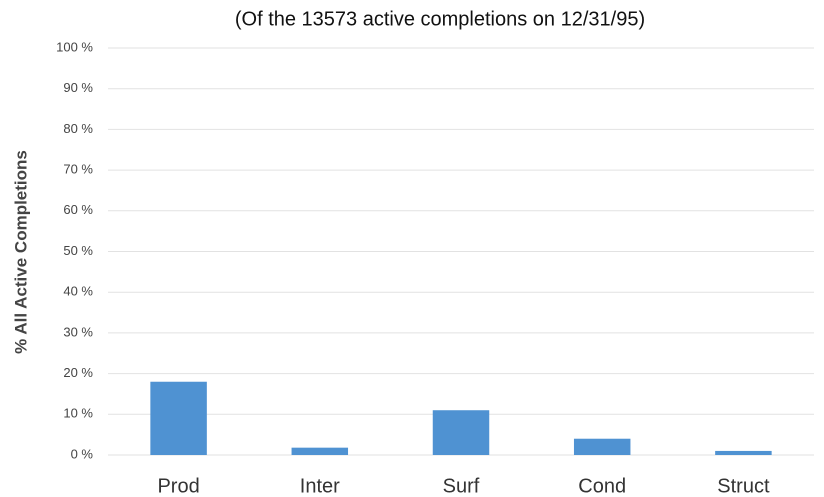 The height and width of the screenshot is (497, 824). I want to click on y-tick-label: 30 %, so click(78, 331).